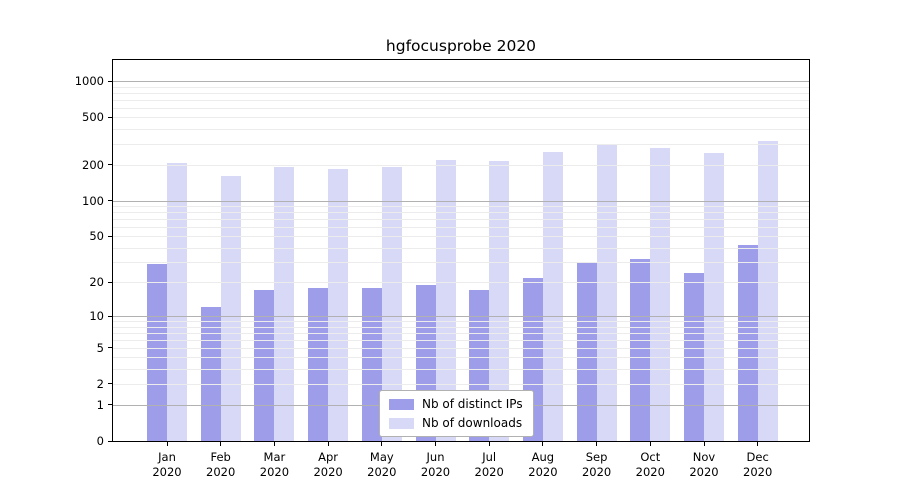  What do you see at coordinates (93, 117) in the screenshot?
I see `y-tick-label: 500` at bounding box center [93, 117].